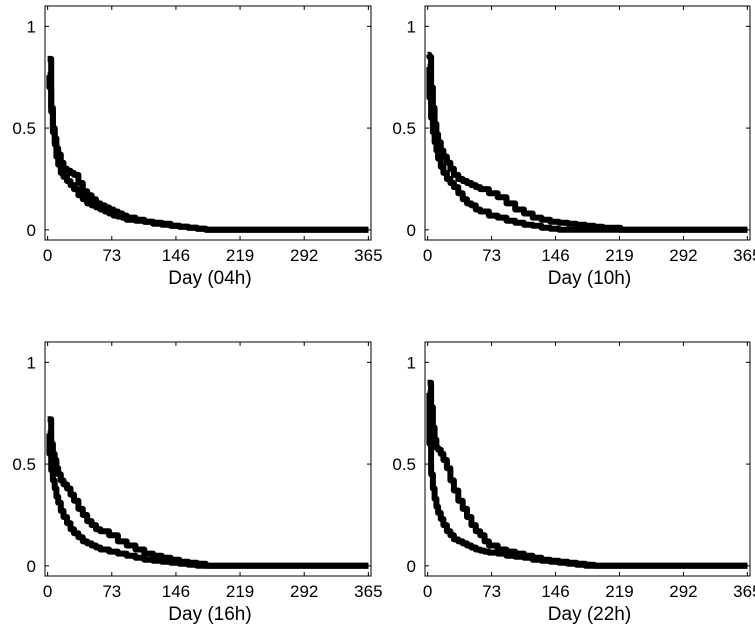 The height and width of the screenshot is (636, 755). Describe the element at coordinates (209, 278) in the screenshot. I see `x-axis-label: Day (04h)` at that location.